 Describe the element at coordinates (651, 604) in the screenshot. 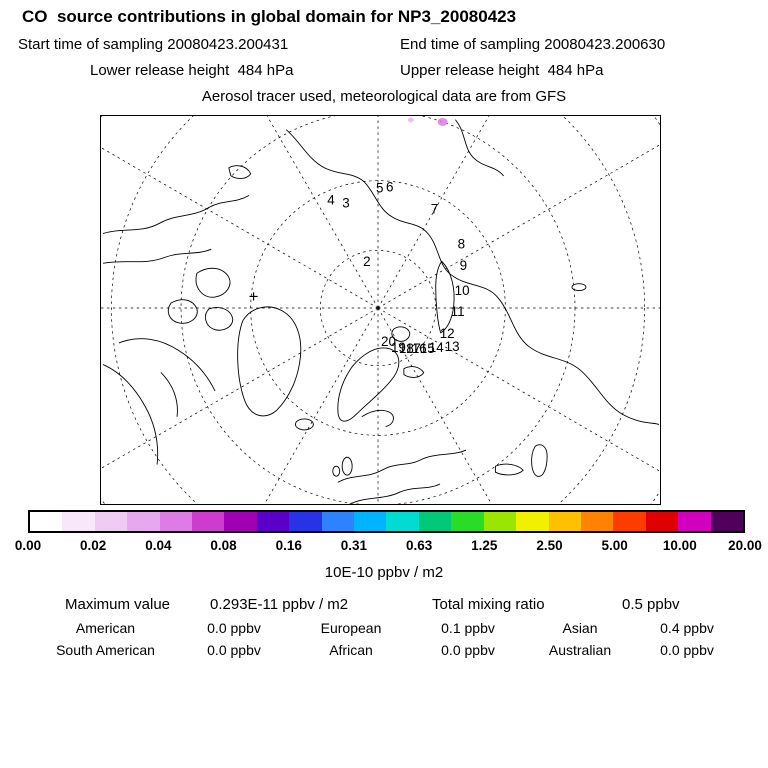

I see `total-mixing-ratio-value: 0.5 ppbv` at that location.